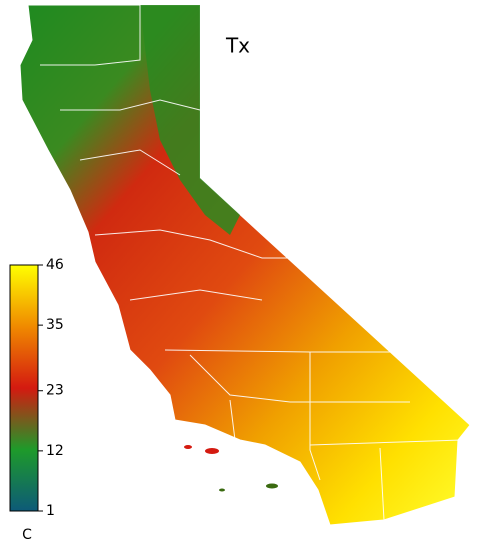 The height and width of the screenshot is (552, 502). Describe the element at coordinates (190, 120) in the screenshot. I see `sierra-green` at that location.